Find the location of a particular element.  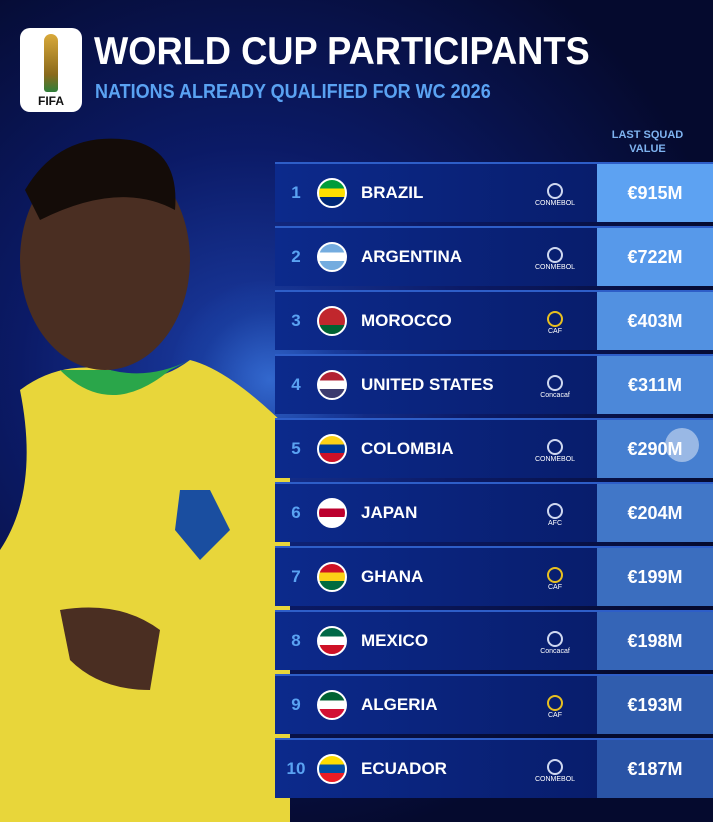

page-title: WORLD CUP PARTICIPANTS is located at coordinates (342, 51).